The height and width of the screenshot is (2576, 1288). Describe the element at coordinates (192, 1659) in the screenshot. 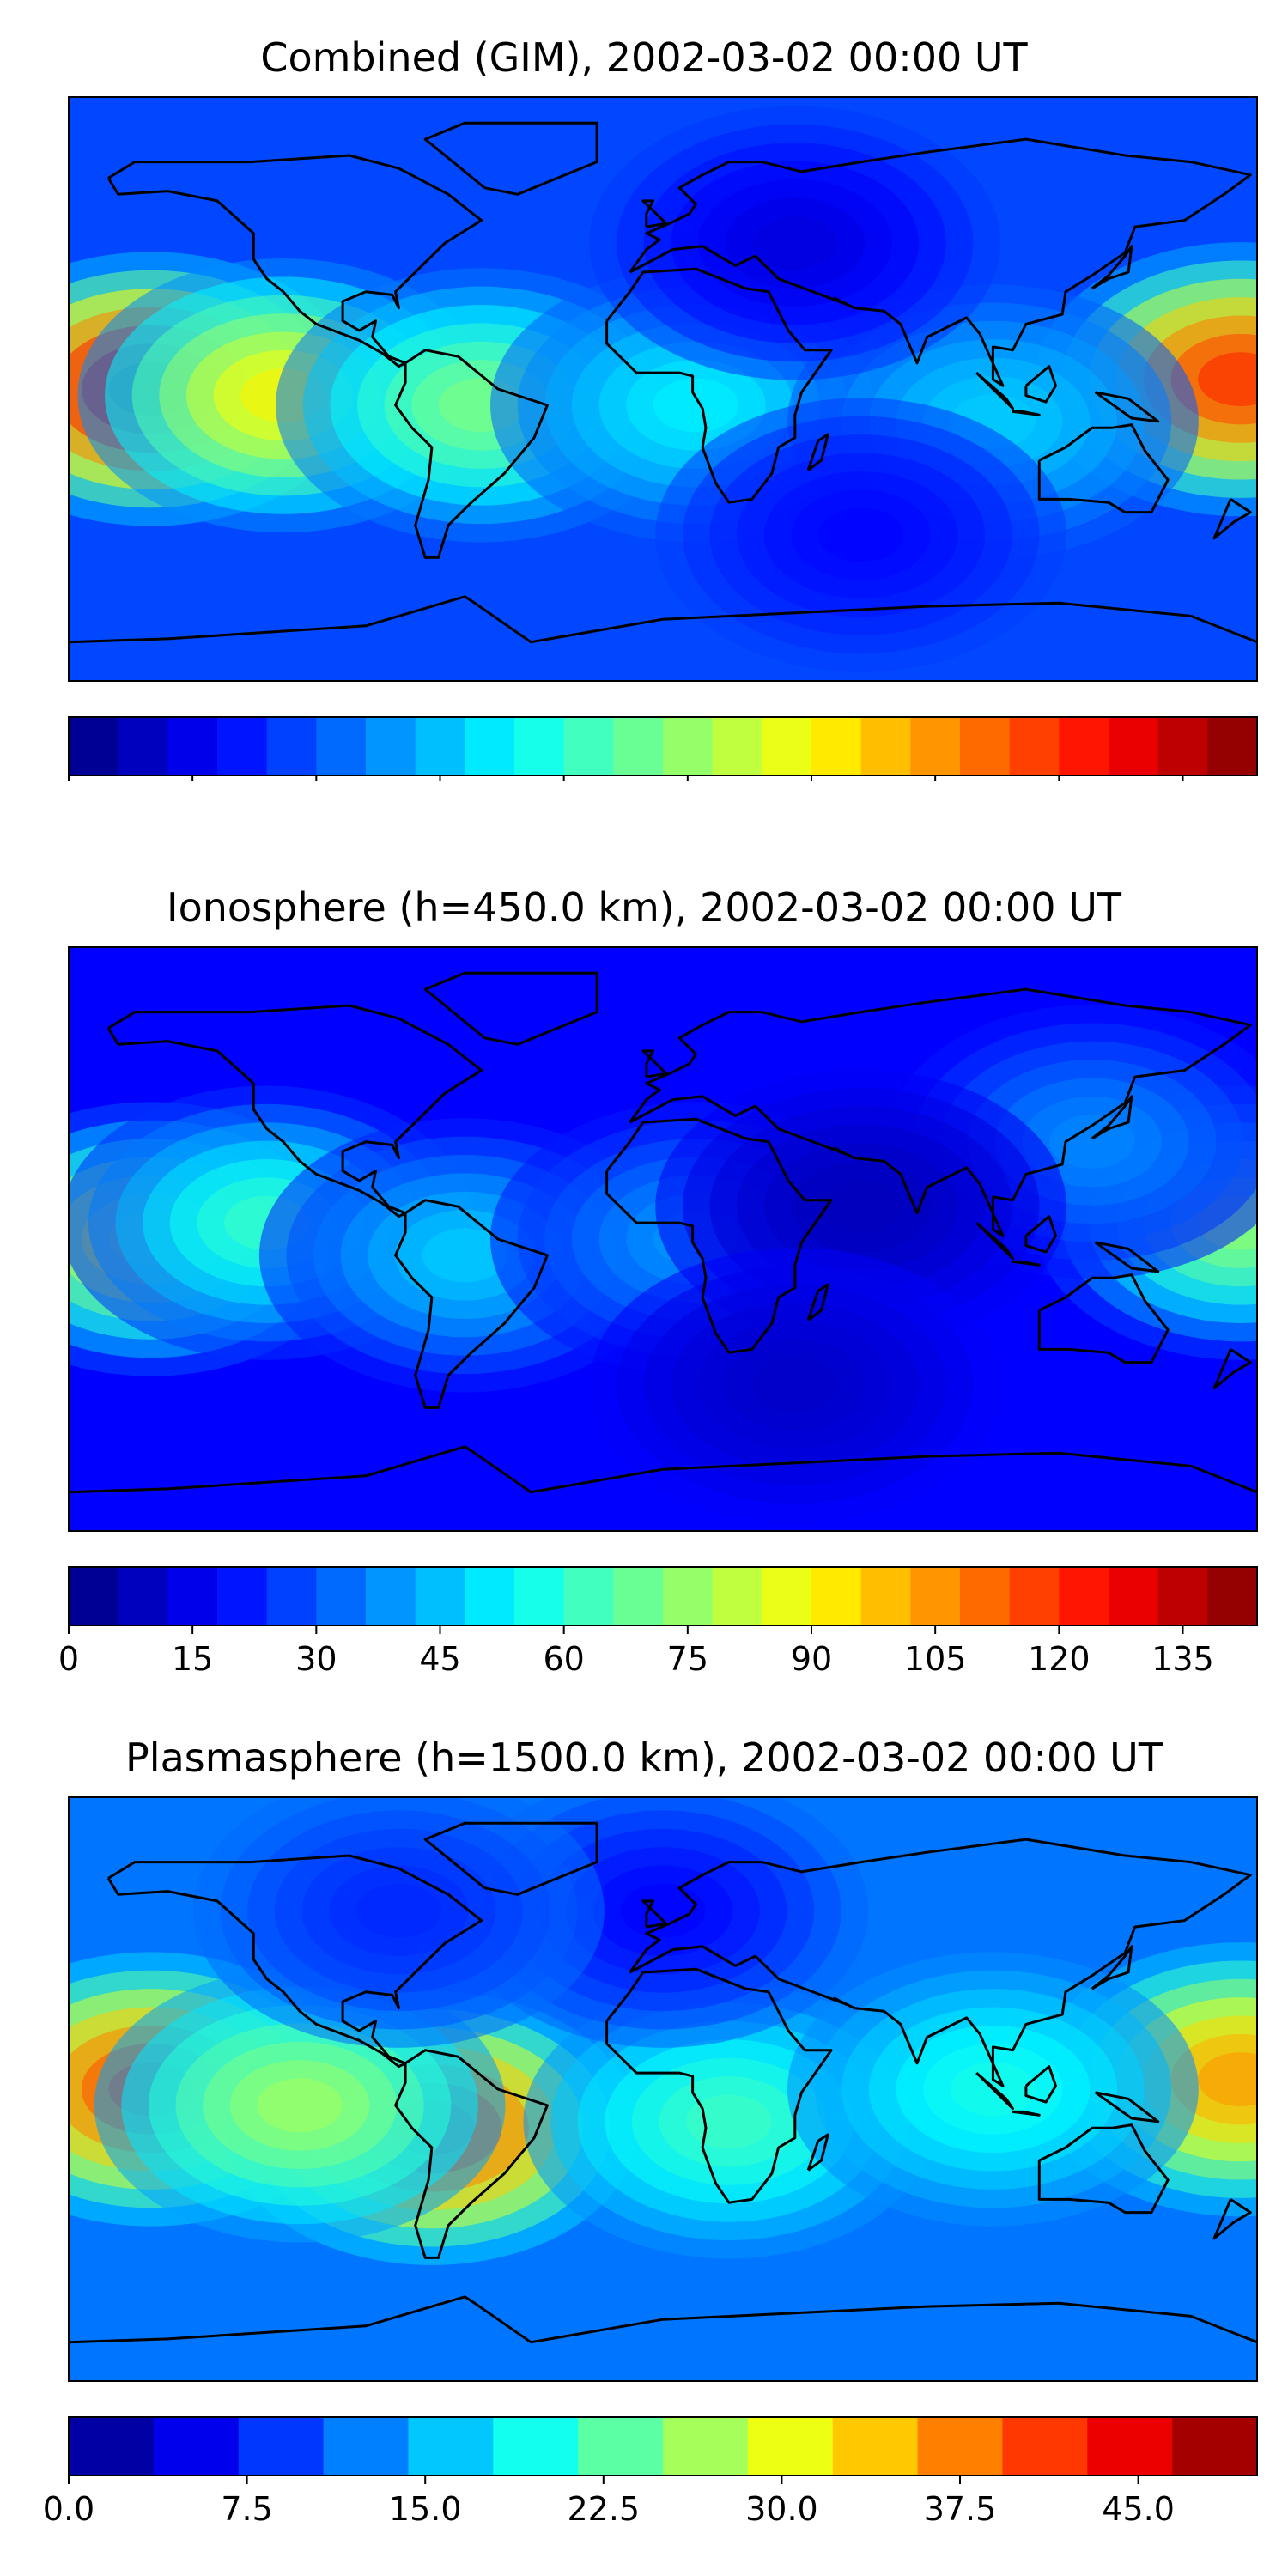

I see `colorbar-tick-label: 15` at that location.